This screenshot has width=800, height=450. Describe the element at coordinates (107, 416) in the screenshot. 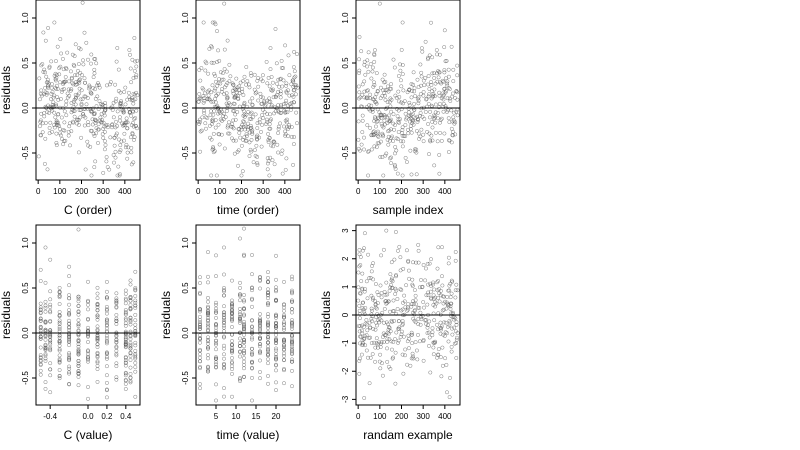

I see `x-tick-label: 0.2` at that location.